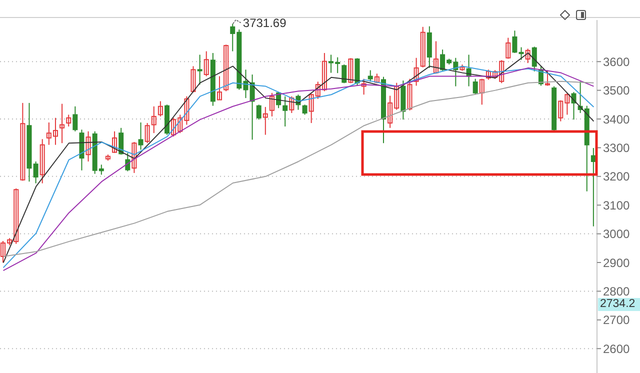  What do you see at coordinates (616, 177) in the screenshot?
I see `y-tick-label: 3200` at bounding box center [616, 177].